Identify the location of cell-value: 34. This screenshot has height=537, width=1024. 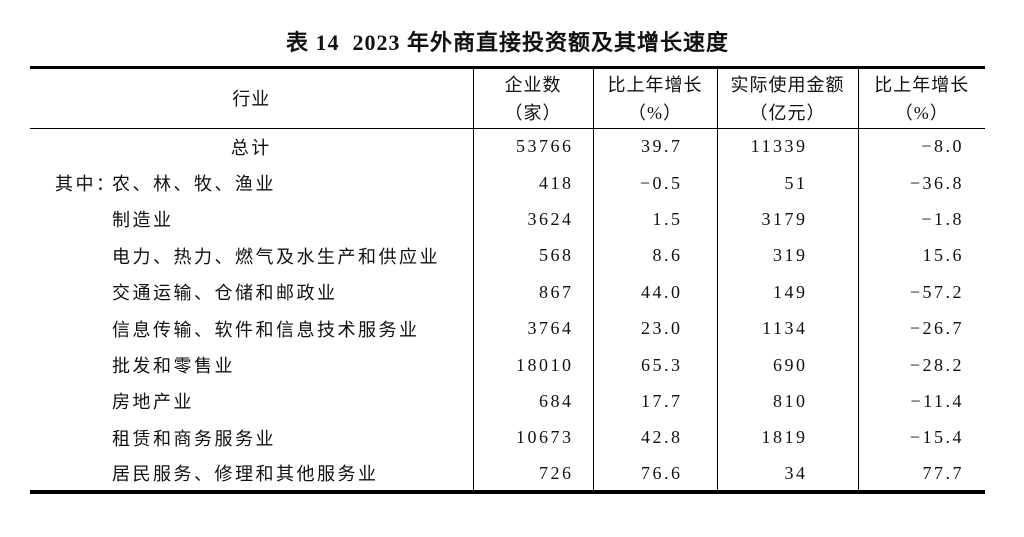
(787, 474).